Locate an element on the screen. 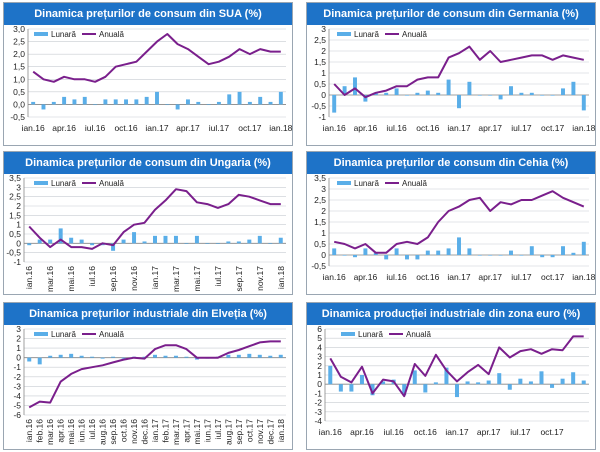 This screenshot has width=600, height=452. y-tick-label: -2 is located at coordinates (318, 403).